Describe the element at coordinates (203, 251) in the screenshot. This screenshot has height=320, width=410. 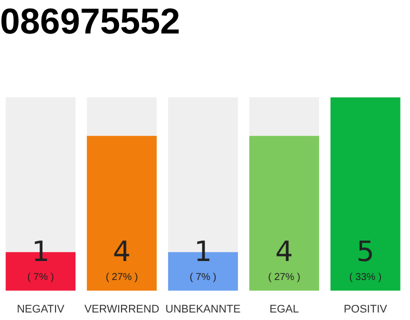
I see `data-label: 1` at that location.